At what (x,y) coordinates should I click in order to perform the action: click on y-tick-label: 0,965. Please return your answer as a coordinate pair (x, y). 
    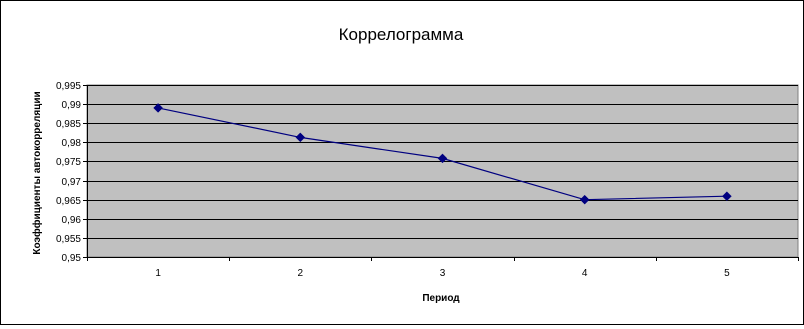
    Looking at the image, I should click on (68, 201).